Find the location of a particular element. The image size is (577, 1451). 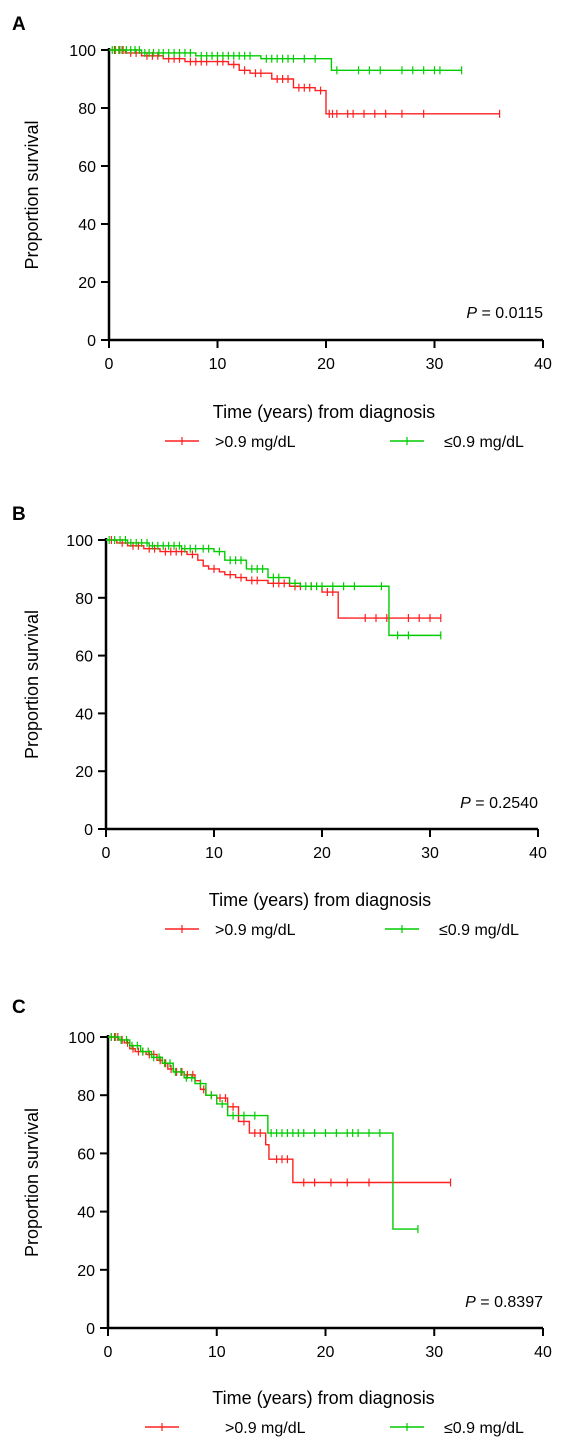

p-value-annotation: P = 0.0115 is located at coordinates (504, 313).